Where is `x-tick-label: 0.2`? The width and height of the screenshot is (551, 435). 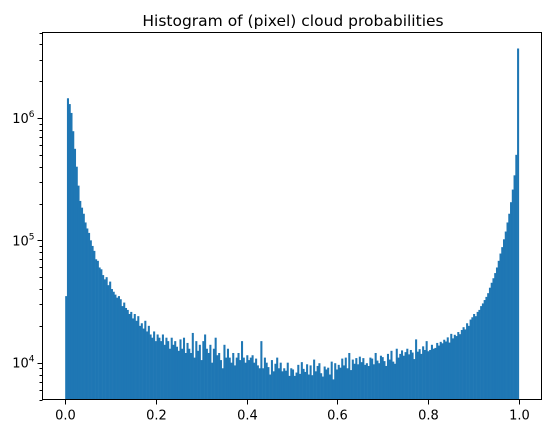 x-tick-label: 0.2 is located at coordinates (156, 416).